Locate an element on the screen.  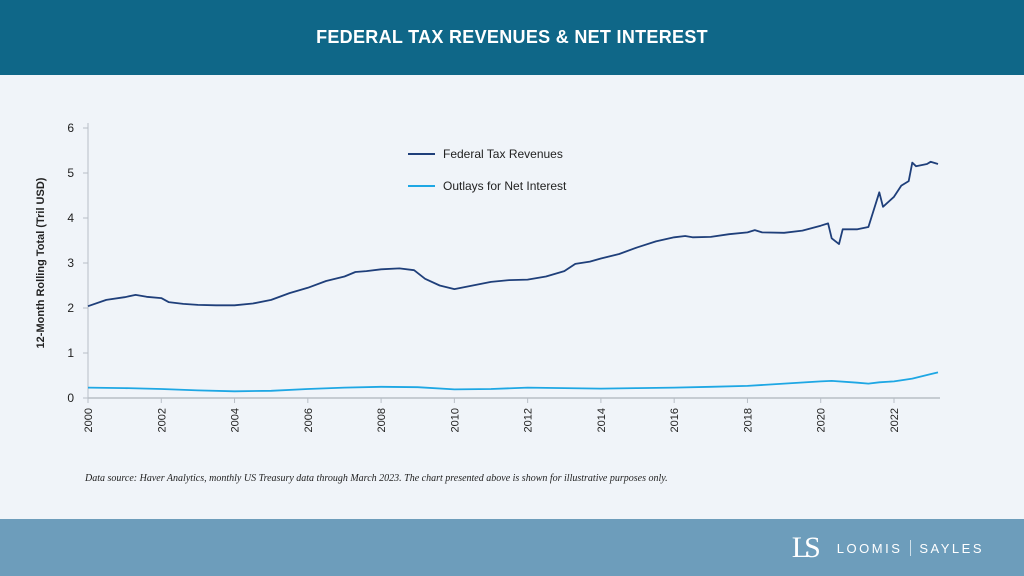
x-tick-label: 2020 is located at coordinates (822, 420).